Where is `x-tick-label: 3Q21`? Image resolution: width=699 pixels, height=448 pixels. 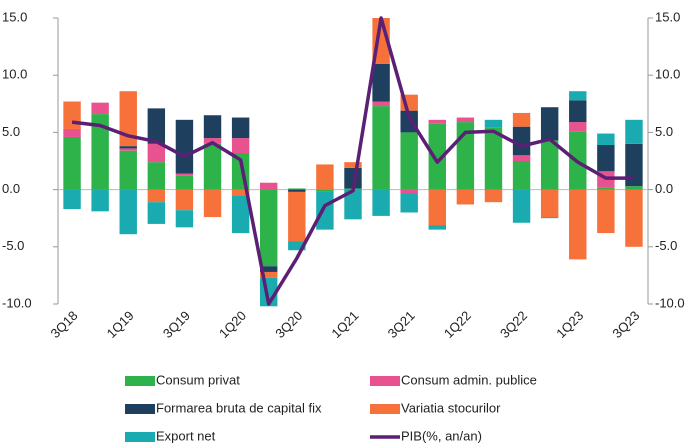
x-tick-label: 3Q21 is located at coordinates (401, 324).